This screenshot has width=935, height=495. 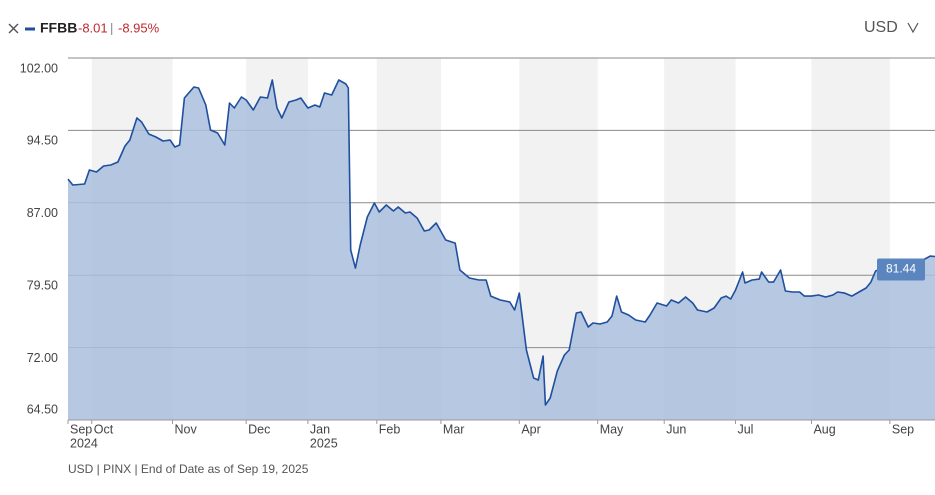 I want to click on x-year-label: 2024, so click(x=84, y=443).